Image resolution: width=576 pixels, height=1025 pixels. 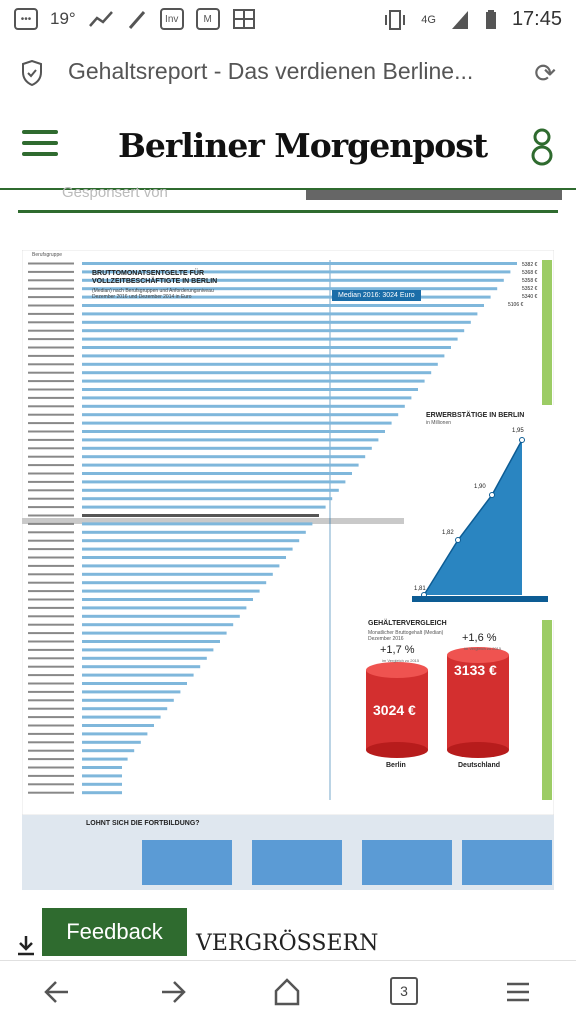 I want to click on download-icon, so click(x=26, y=947).